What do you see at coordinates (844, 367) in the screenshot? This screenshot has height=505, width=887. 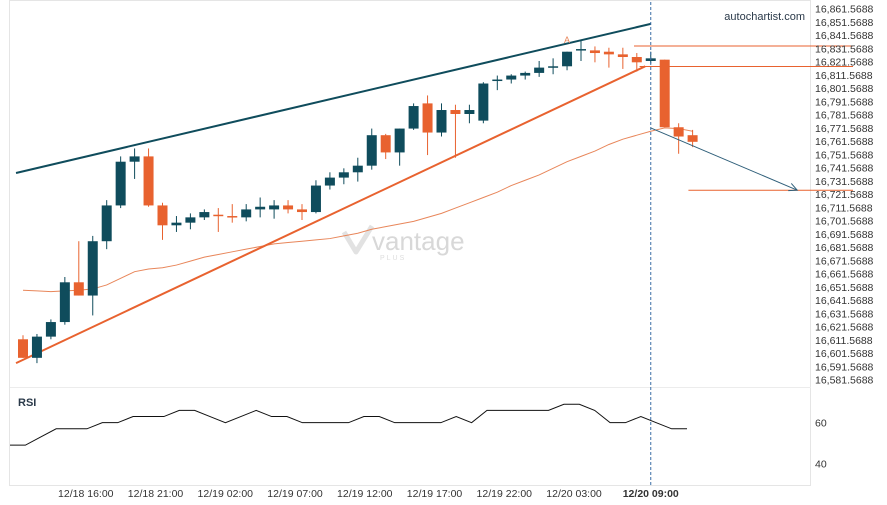 I see `y-tick-label: 16,591.5688` at bounding box center [844, 367].